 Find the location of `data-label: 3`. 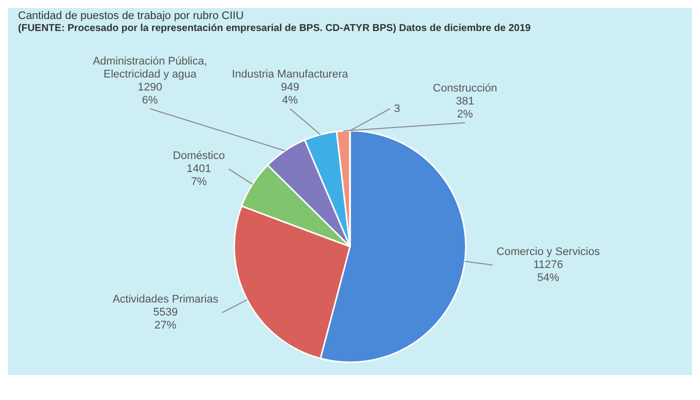

data-label: 3 is located at coordinates (397, 108).